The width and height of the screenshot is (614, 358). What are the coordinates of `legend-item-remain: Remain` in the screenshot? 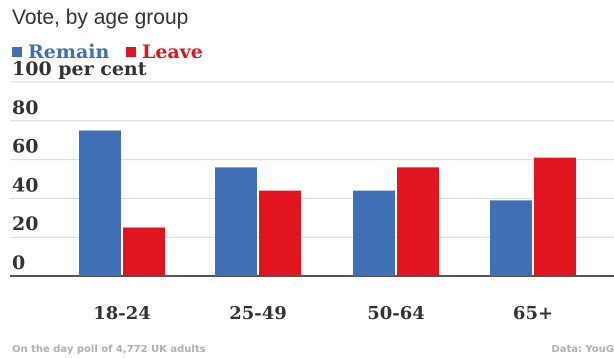 It's located at (60, 52).